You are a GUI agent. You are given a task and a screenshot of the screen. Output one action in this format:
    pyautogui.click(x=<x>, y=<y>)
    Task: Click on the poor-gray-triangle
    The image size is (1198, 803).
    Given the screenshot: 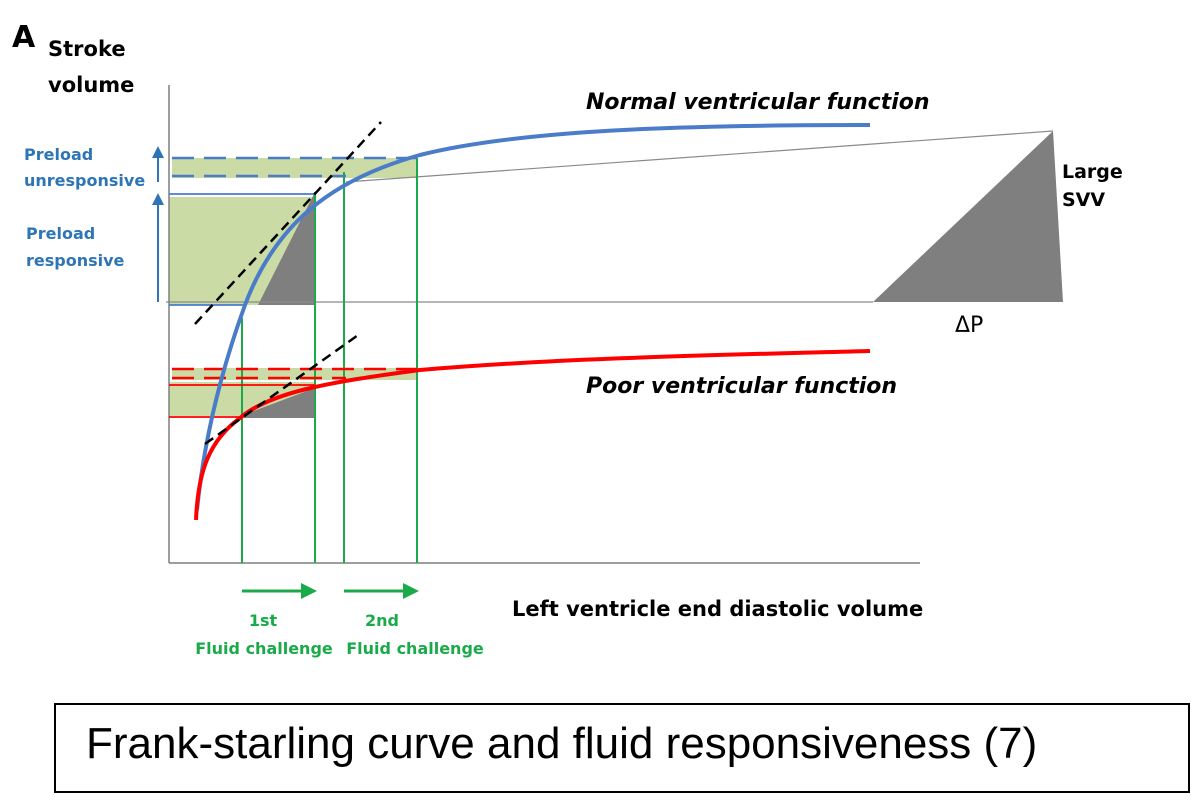 What is the action you would take?
    pyautogui.click(x=275, y=403)
    